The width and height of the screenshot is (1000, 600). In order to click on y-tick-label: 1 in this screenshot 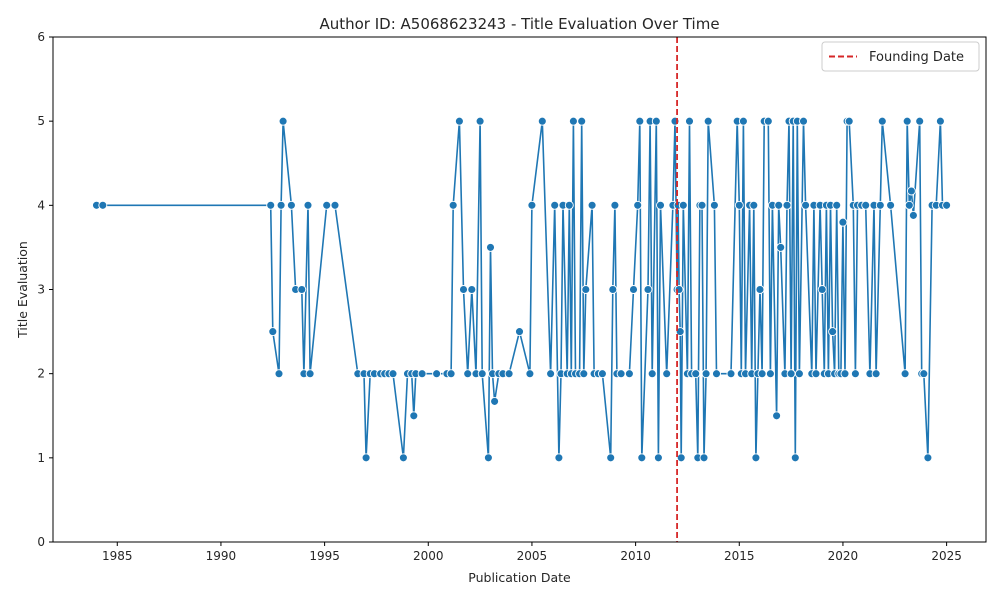, I will do `click(41, 458)`.